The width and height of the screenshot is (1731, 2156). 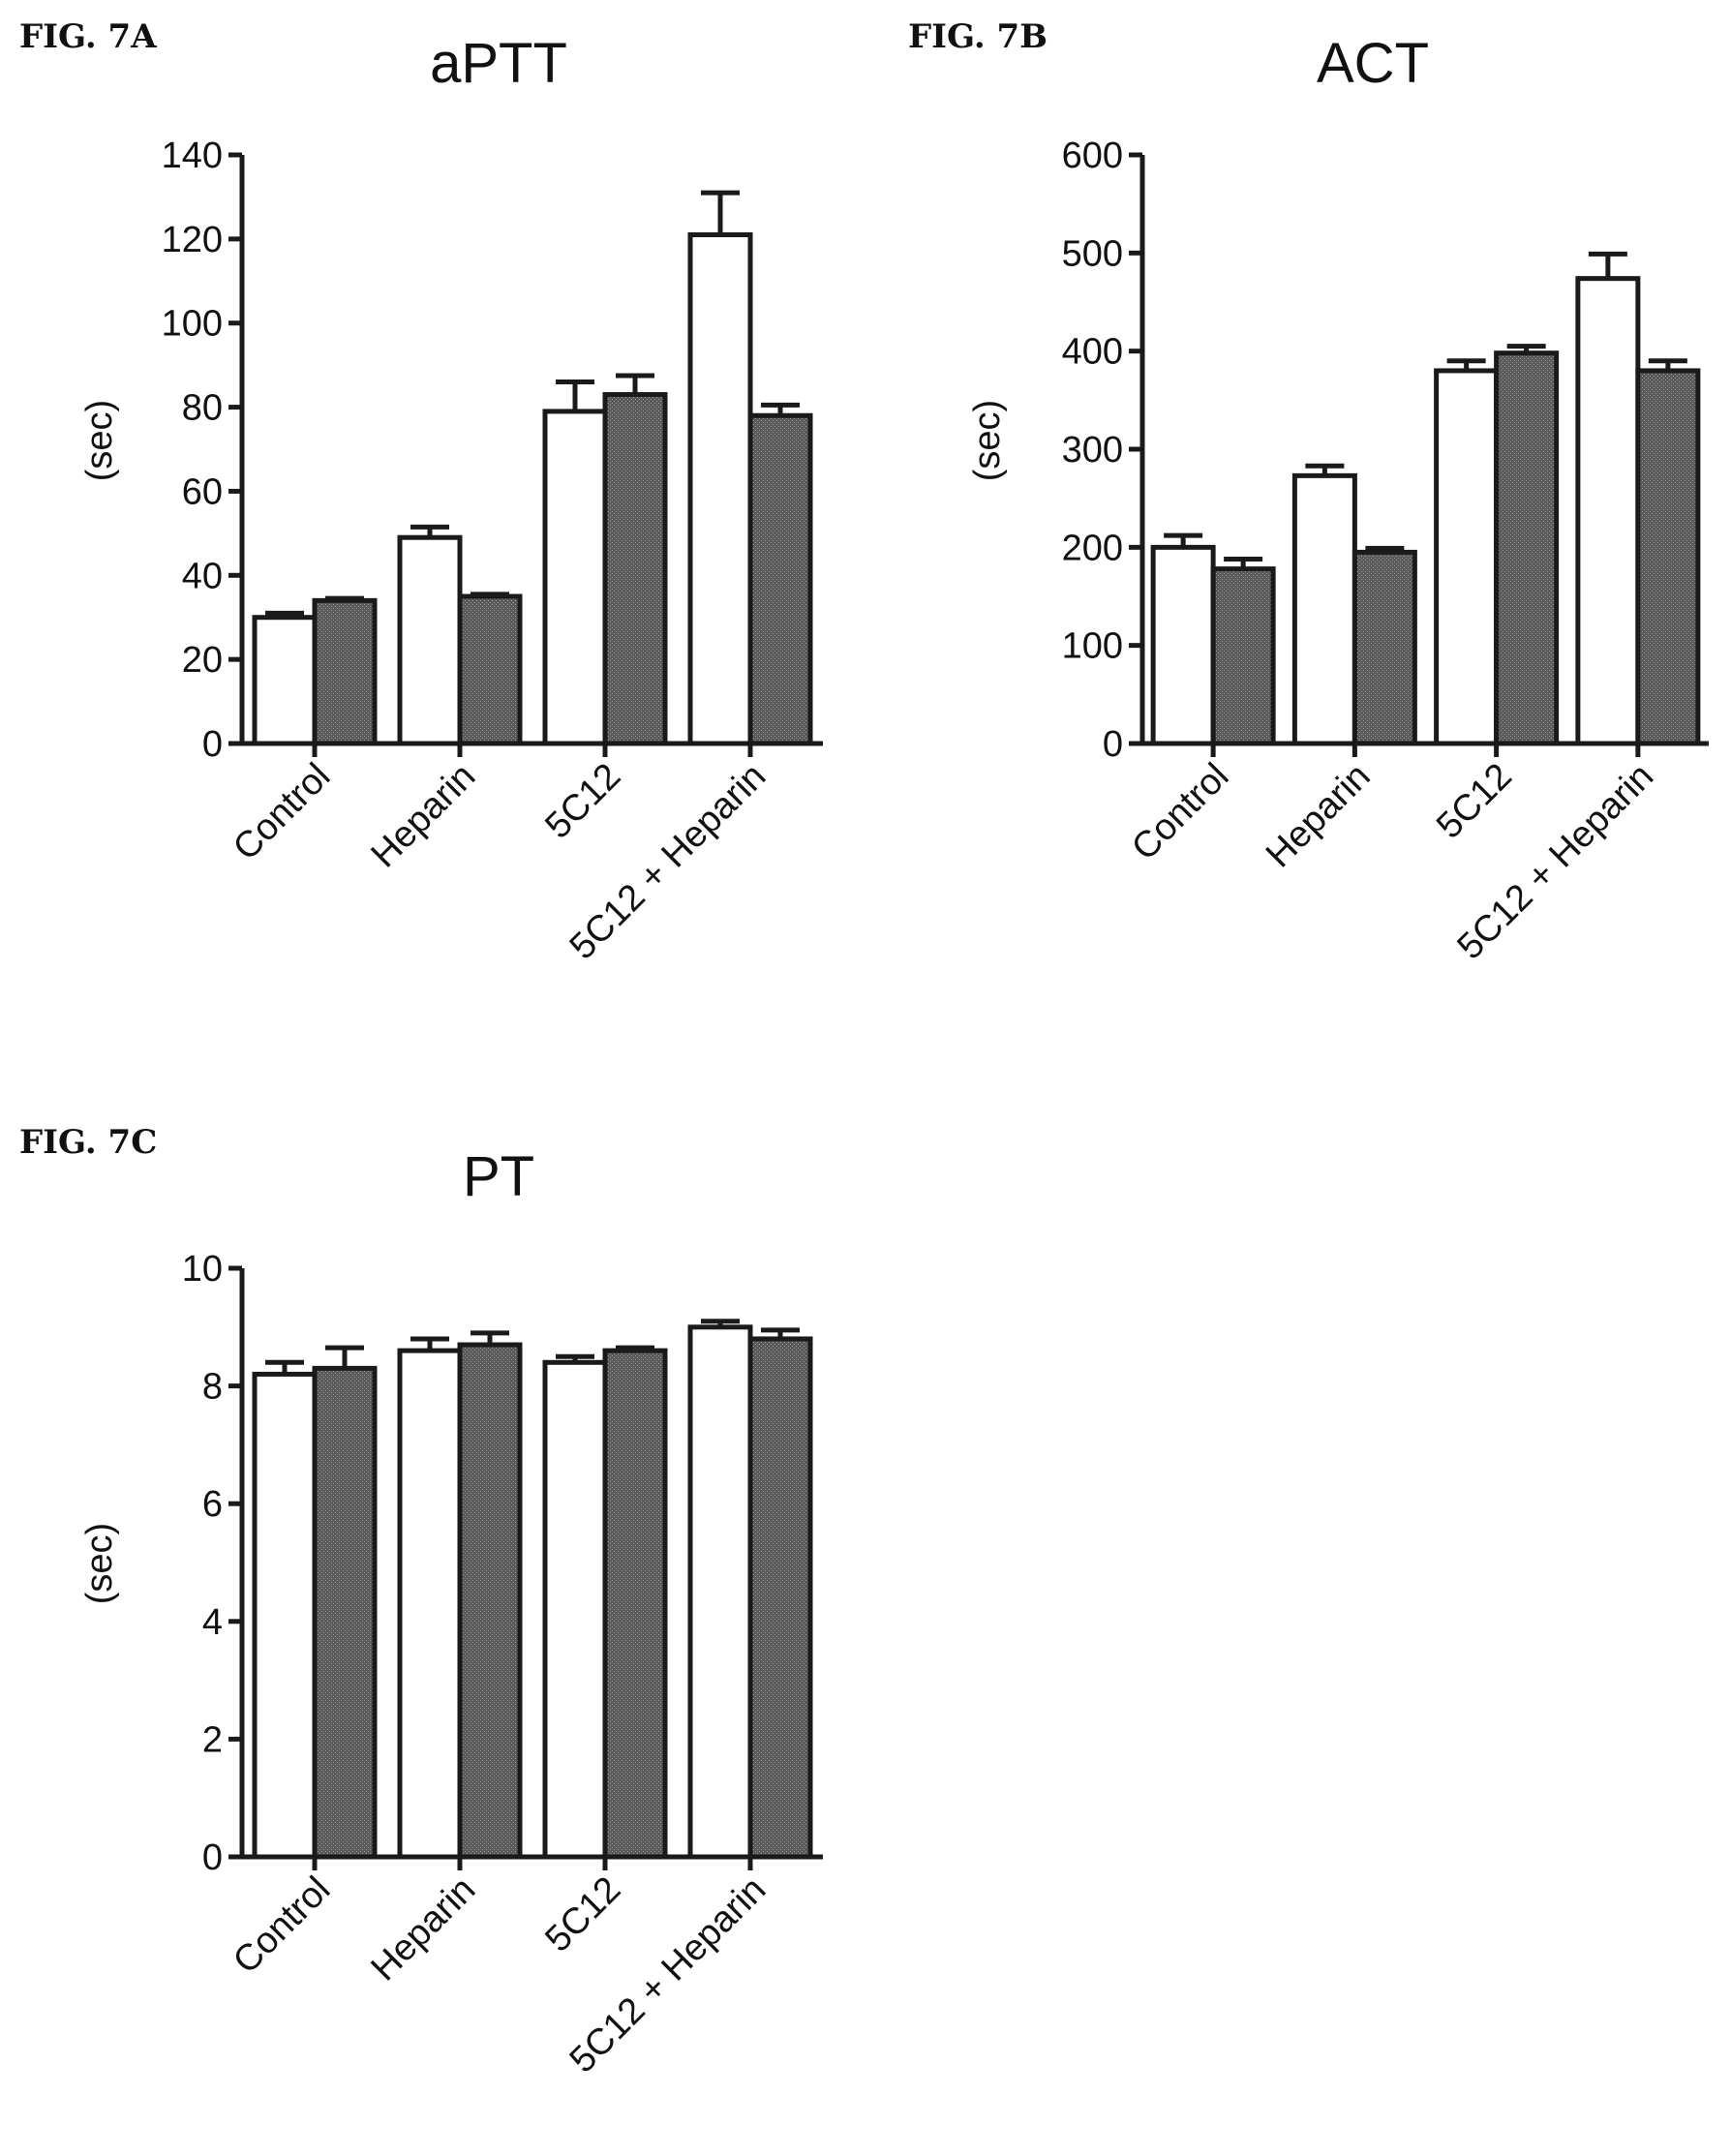 I want to click on y-tick-label: 400, so click(x=1092, y=353).